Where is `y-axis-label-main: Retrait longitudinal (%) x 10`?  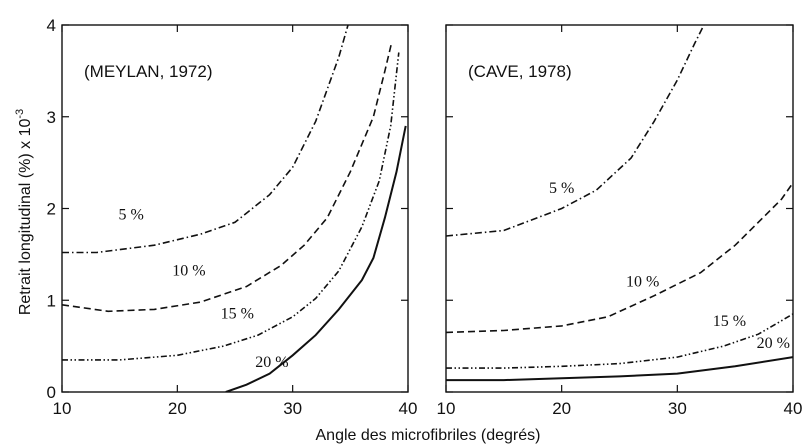
y-axis-label-main: Retrait longitudinal (%) x 10 is located at coordinates (25, 217).